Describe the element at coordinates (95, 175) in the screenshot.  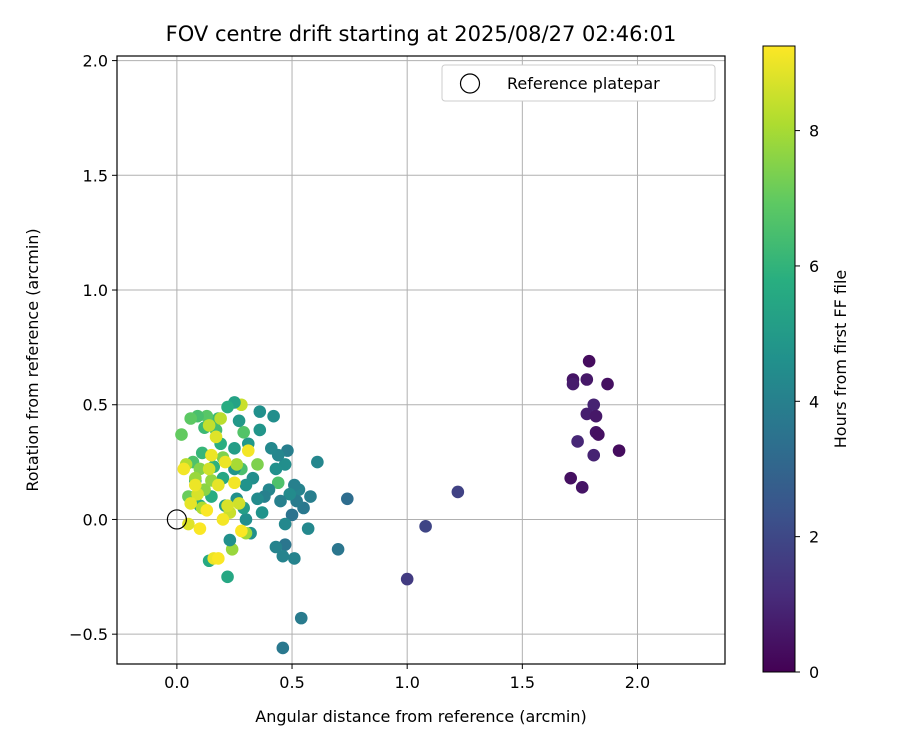
I see `y-tick-label: 1.5` at that location.